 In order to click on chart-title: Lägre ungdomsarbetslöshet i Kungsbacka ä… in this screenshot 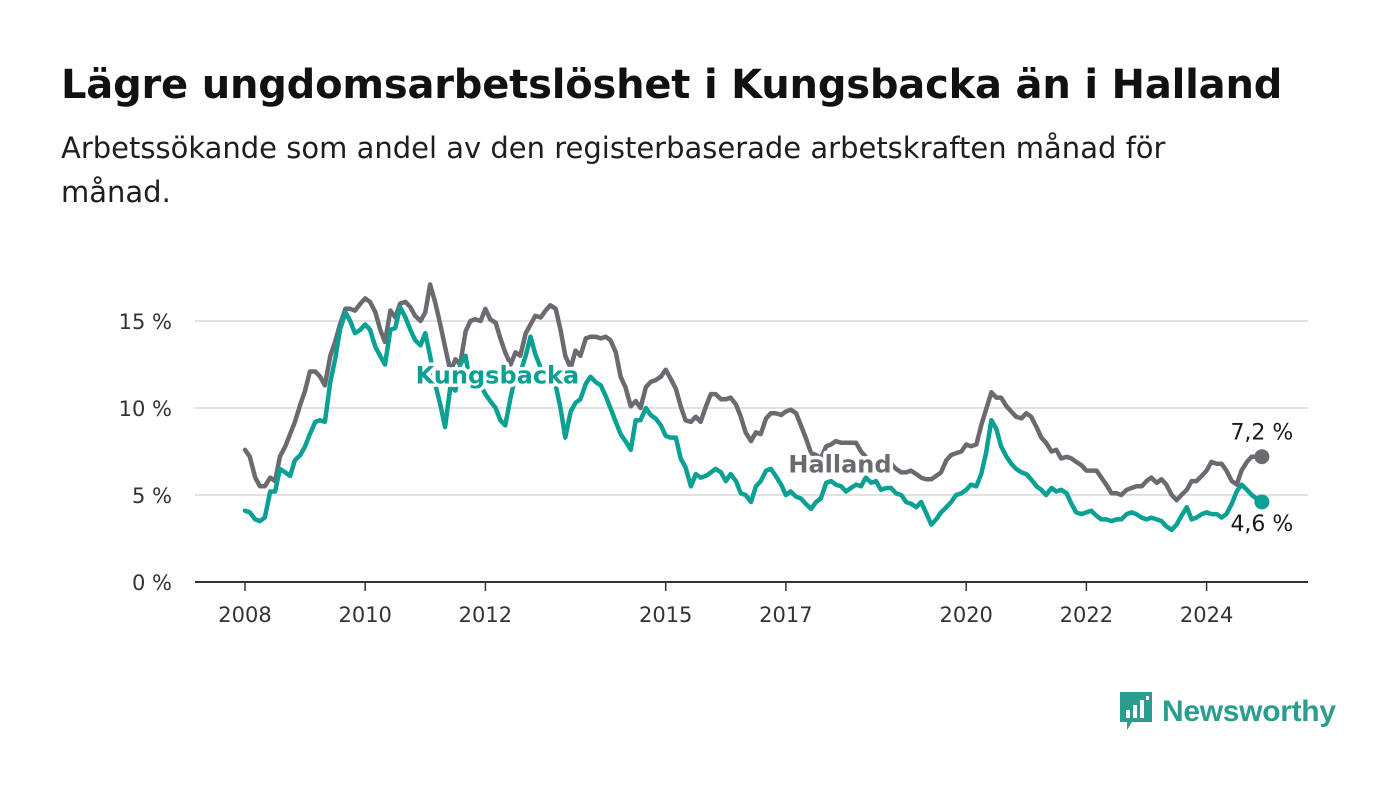, I will do `click(672, 85)`.